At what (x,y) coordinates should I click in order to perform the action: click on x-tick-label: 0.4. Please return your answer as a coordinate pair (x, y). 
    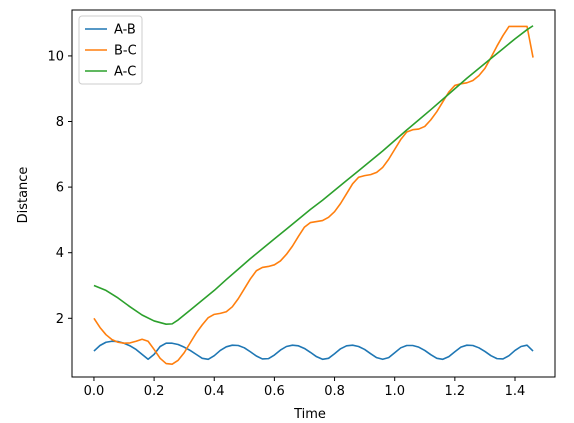
    Looking at the image, I should click on (214, 391).